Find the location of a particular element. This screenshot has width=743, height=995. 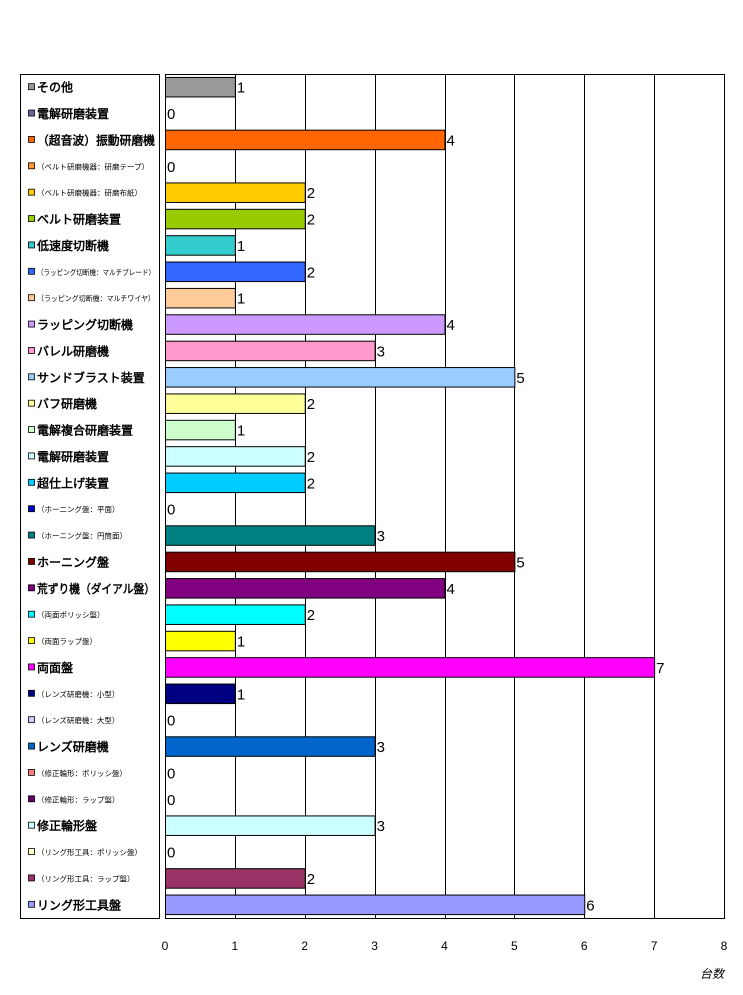

legend-label: 超仕上げ装置 is located at coordinates (72, 482).